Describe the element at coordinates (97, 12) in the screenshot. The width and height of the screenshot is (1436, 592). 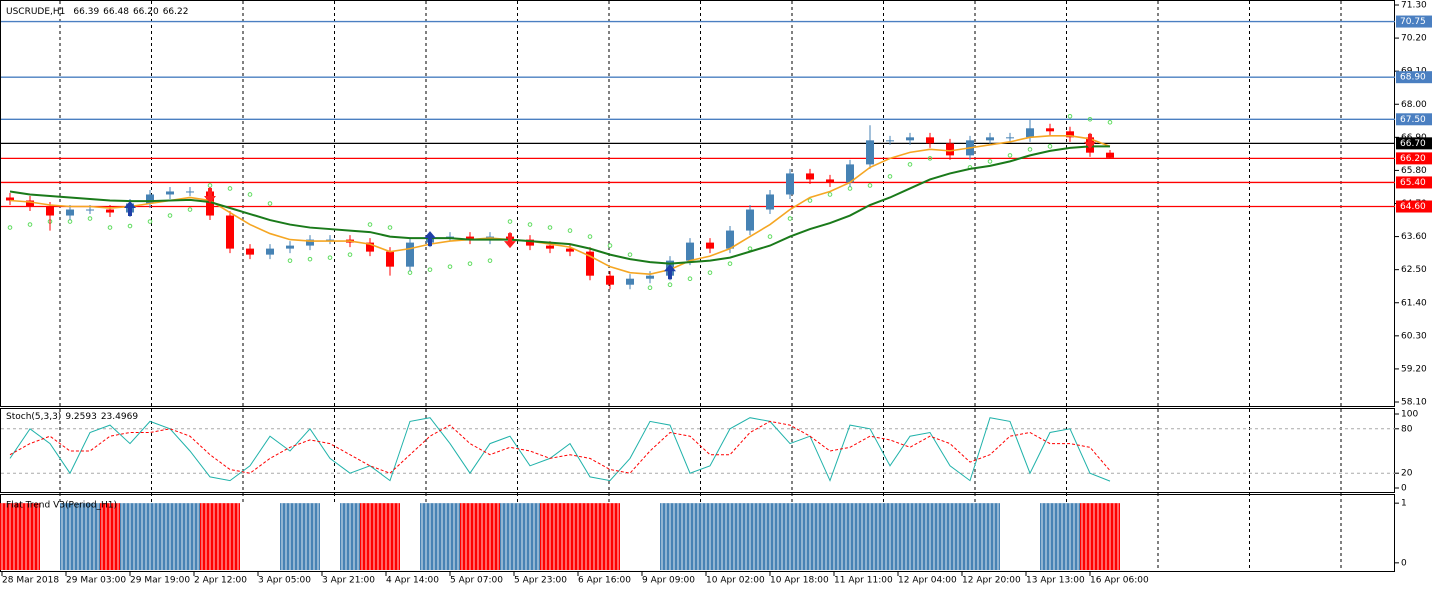
I see `chart-title: USCRUDE,H1 66.39 66.48 66.20 66.22` at that location.